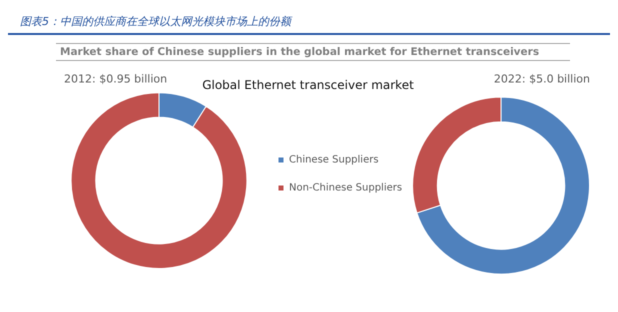  Describe the element at coordinates (308, 85) in the screenshot. I see `text: Global Ethernet transceiver market` at that location.